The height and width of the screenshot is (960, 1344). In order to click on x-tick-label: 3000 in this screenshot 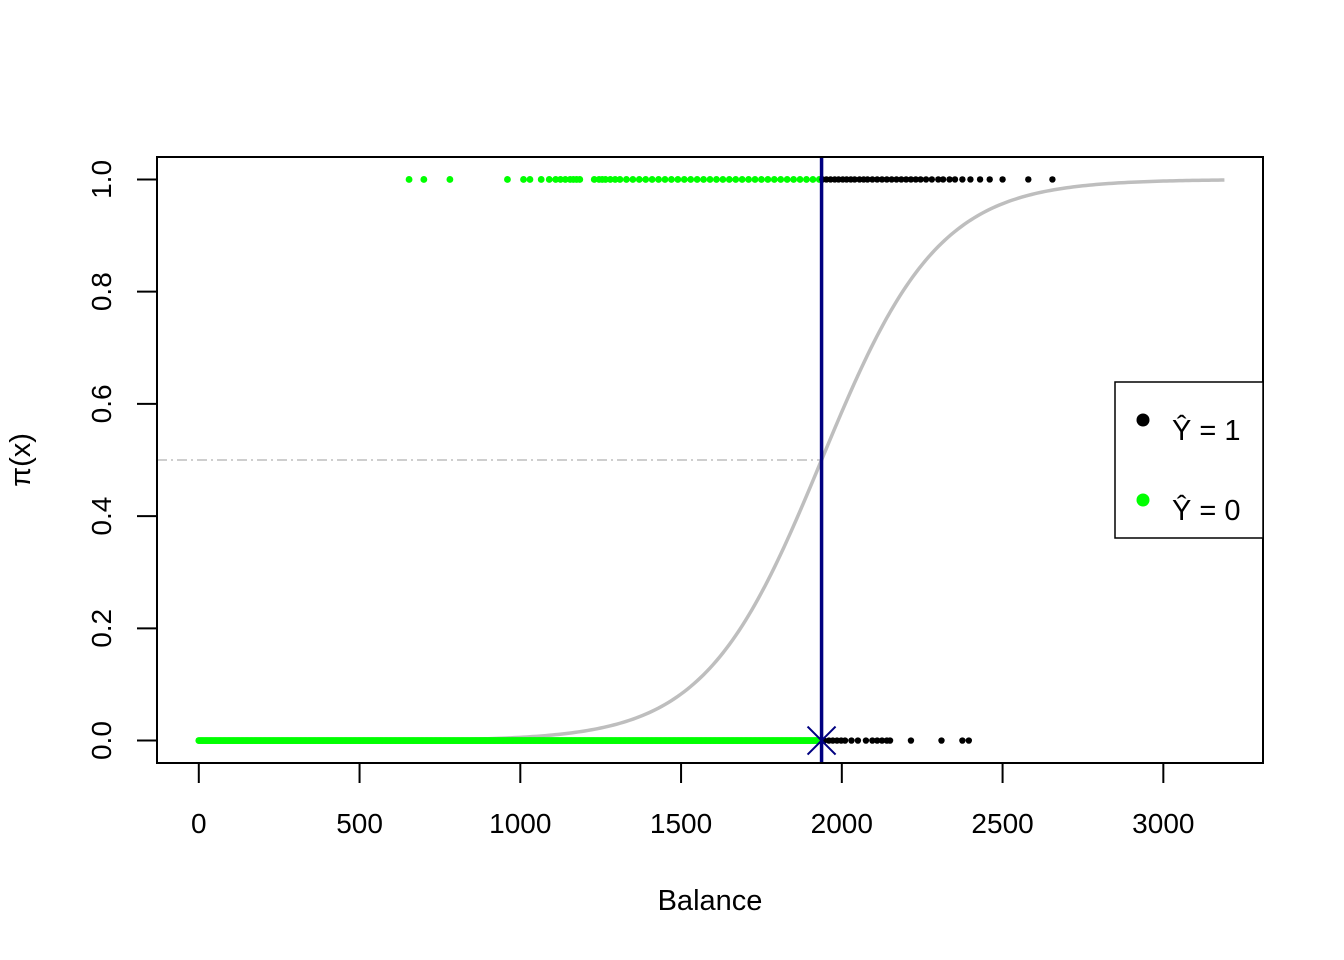, I will do `click(1163, 823)`.